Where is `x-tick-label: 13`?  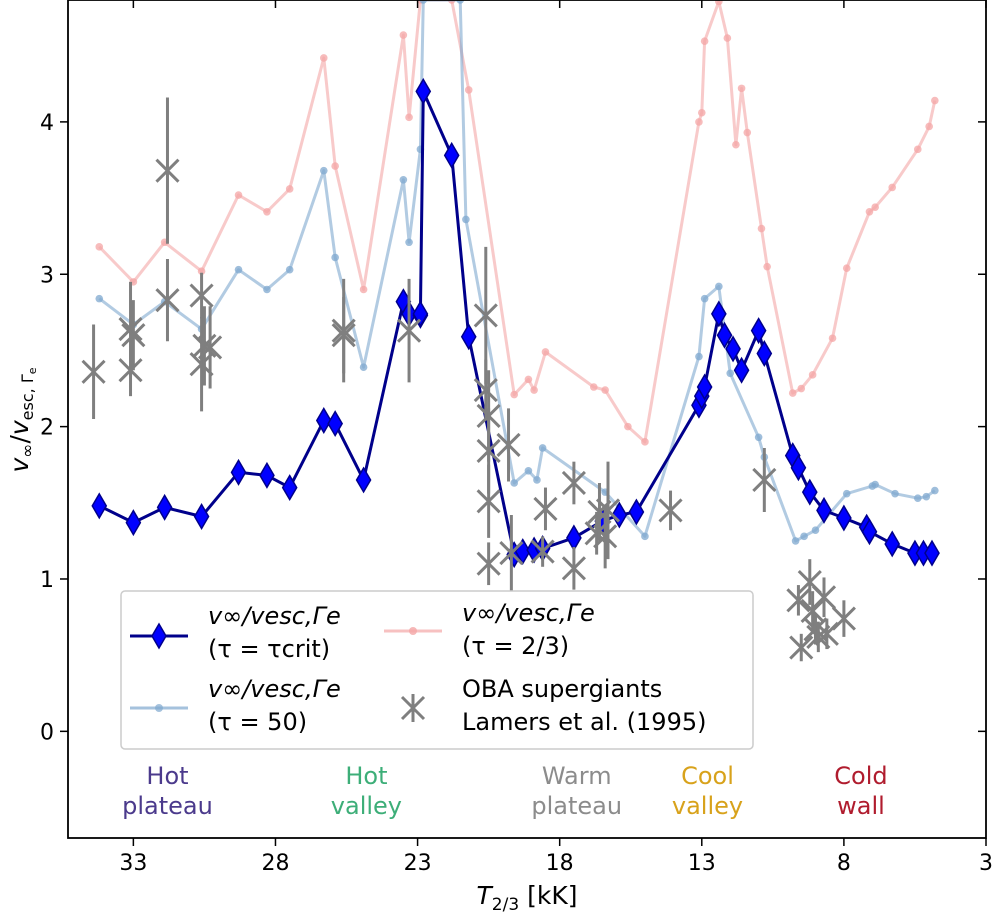
x-tick-label: 13 is located at coordinates (702, 863).